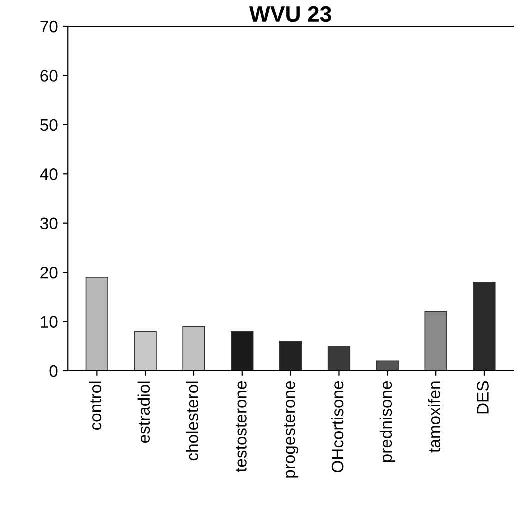  I want to click on x-tick-label: estradiol, so click(144, 413).